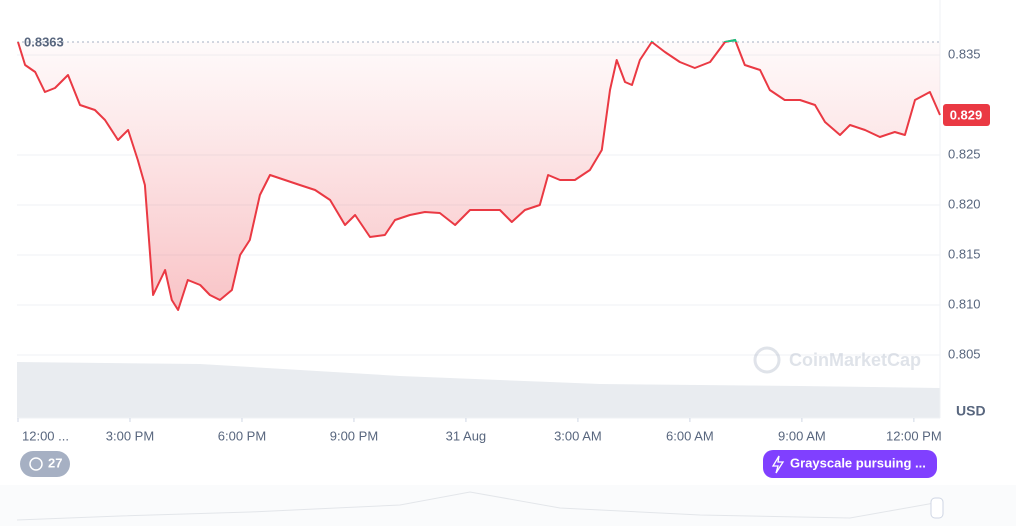 This screenshot has height=531, width=1016. Describe the element at coordinates (130, 435) in the screenshot. I see `x-tick-label: 3:00 PM` at that location.